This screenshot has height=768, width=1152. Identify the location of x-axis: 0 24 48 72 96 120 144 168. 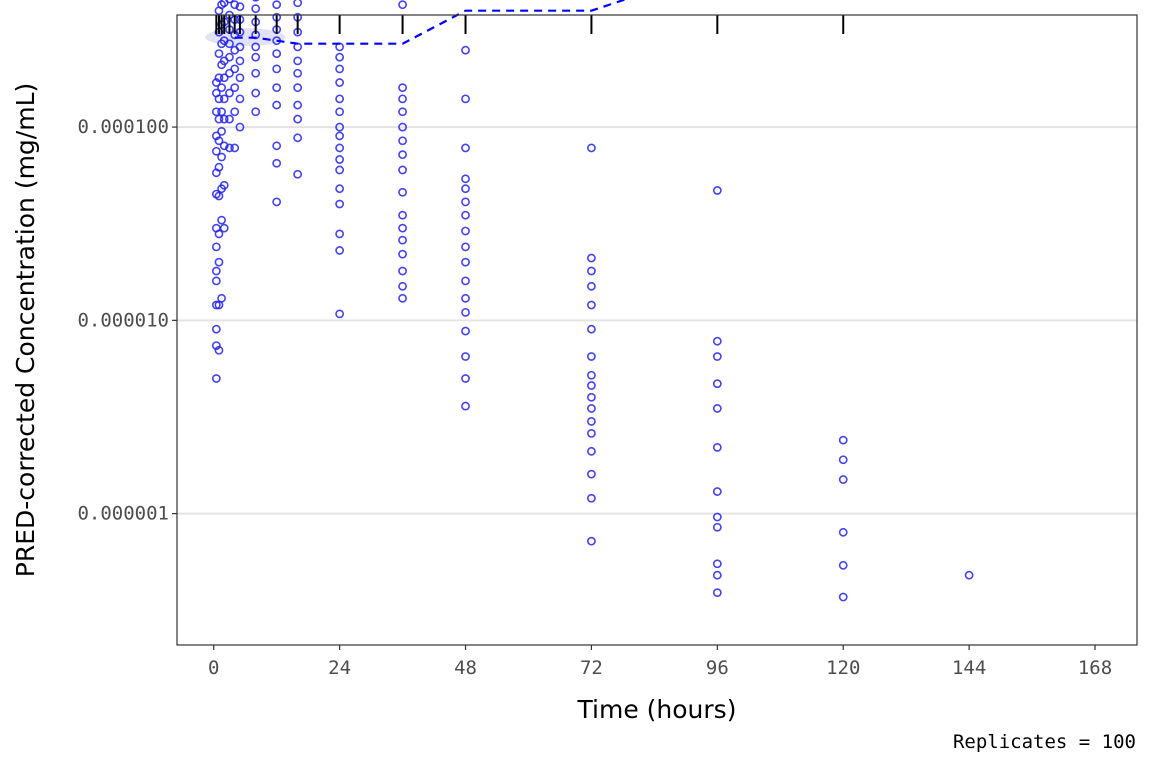
(660, 662).